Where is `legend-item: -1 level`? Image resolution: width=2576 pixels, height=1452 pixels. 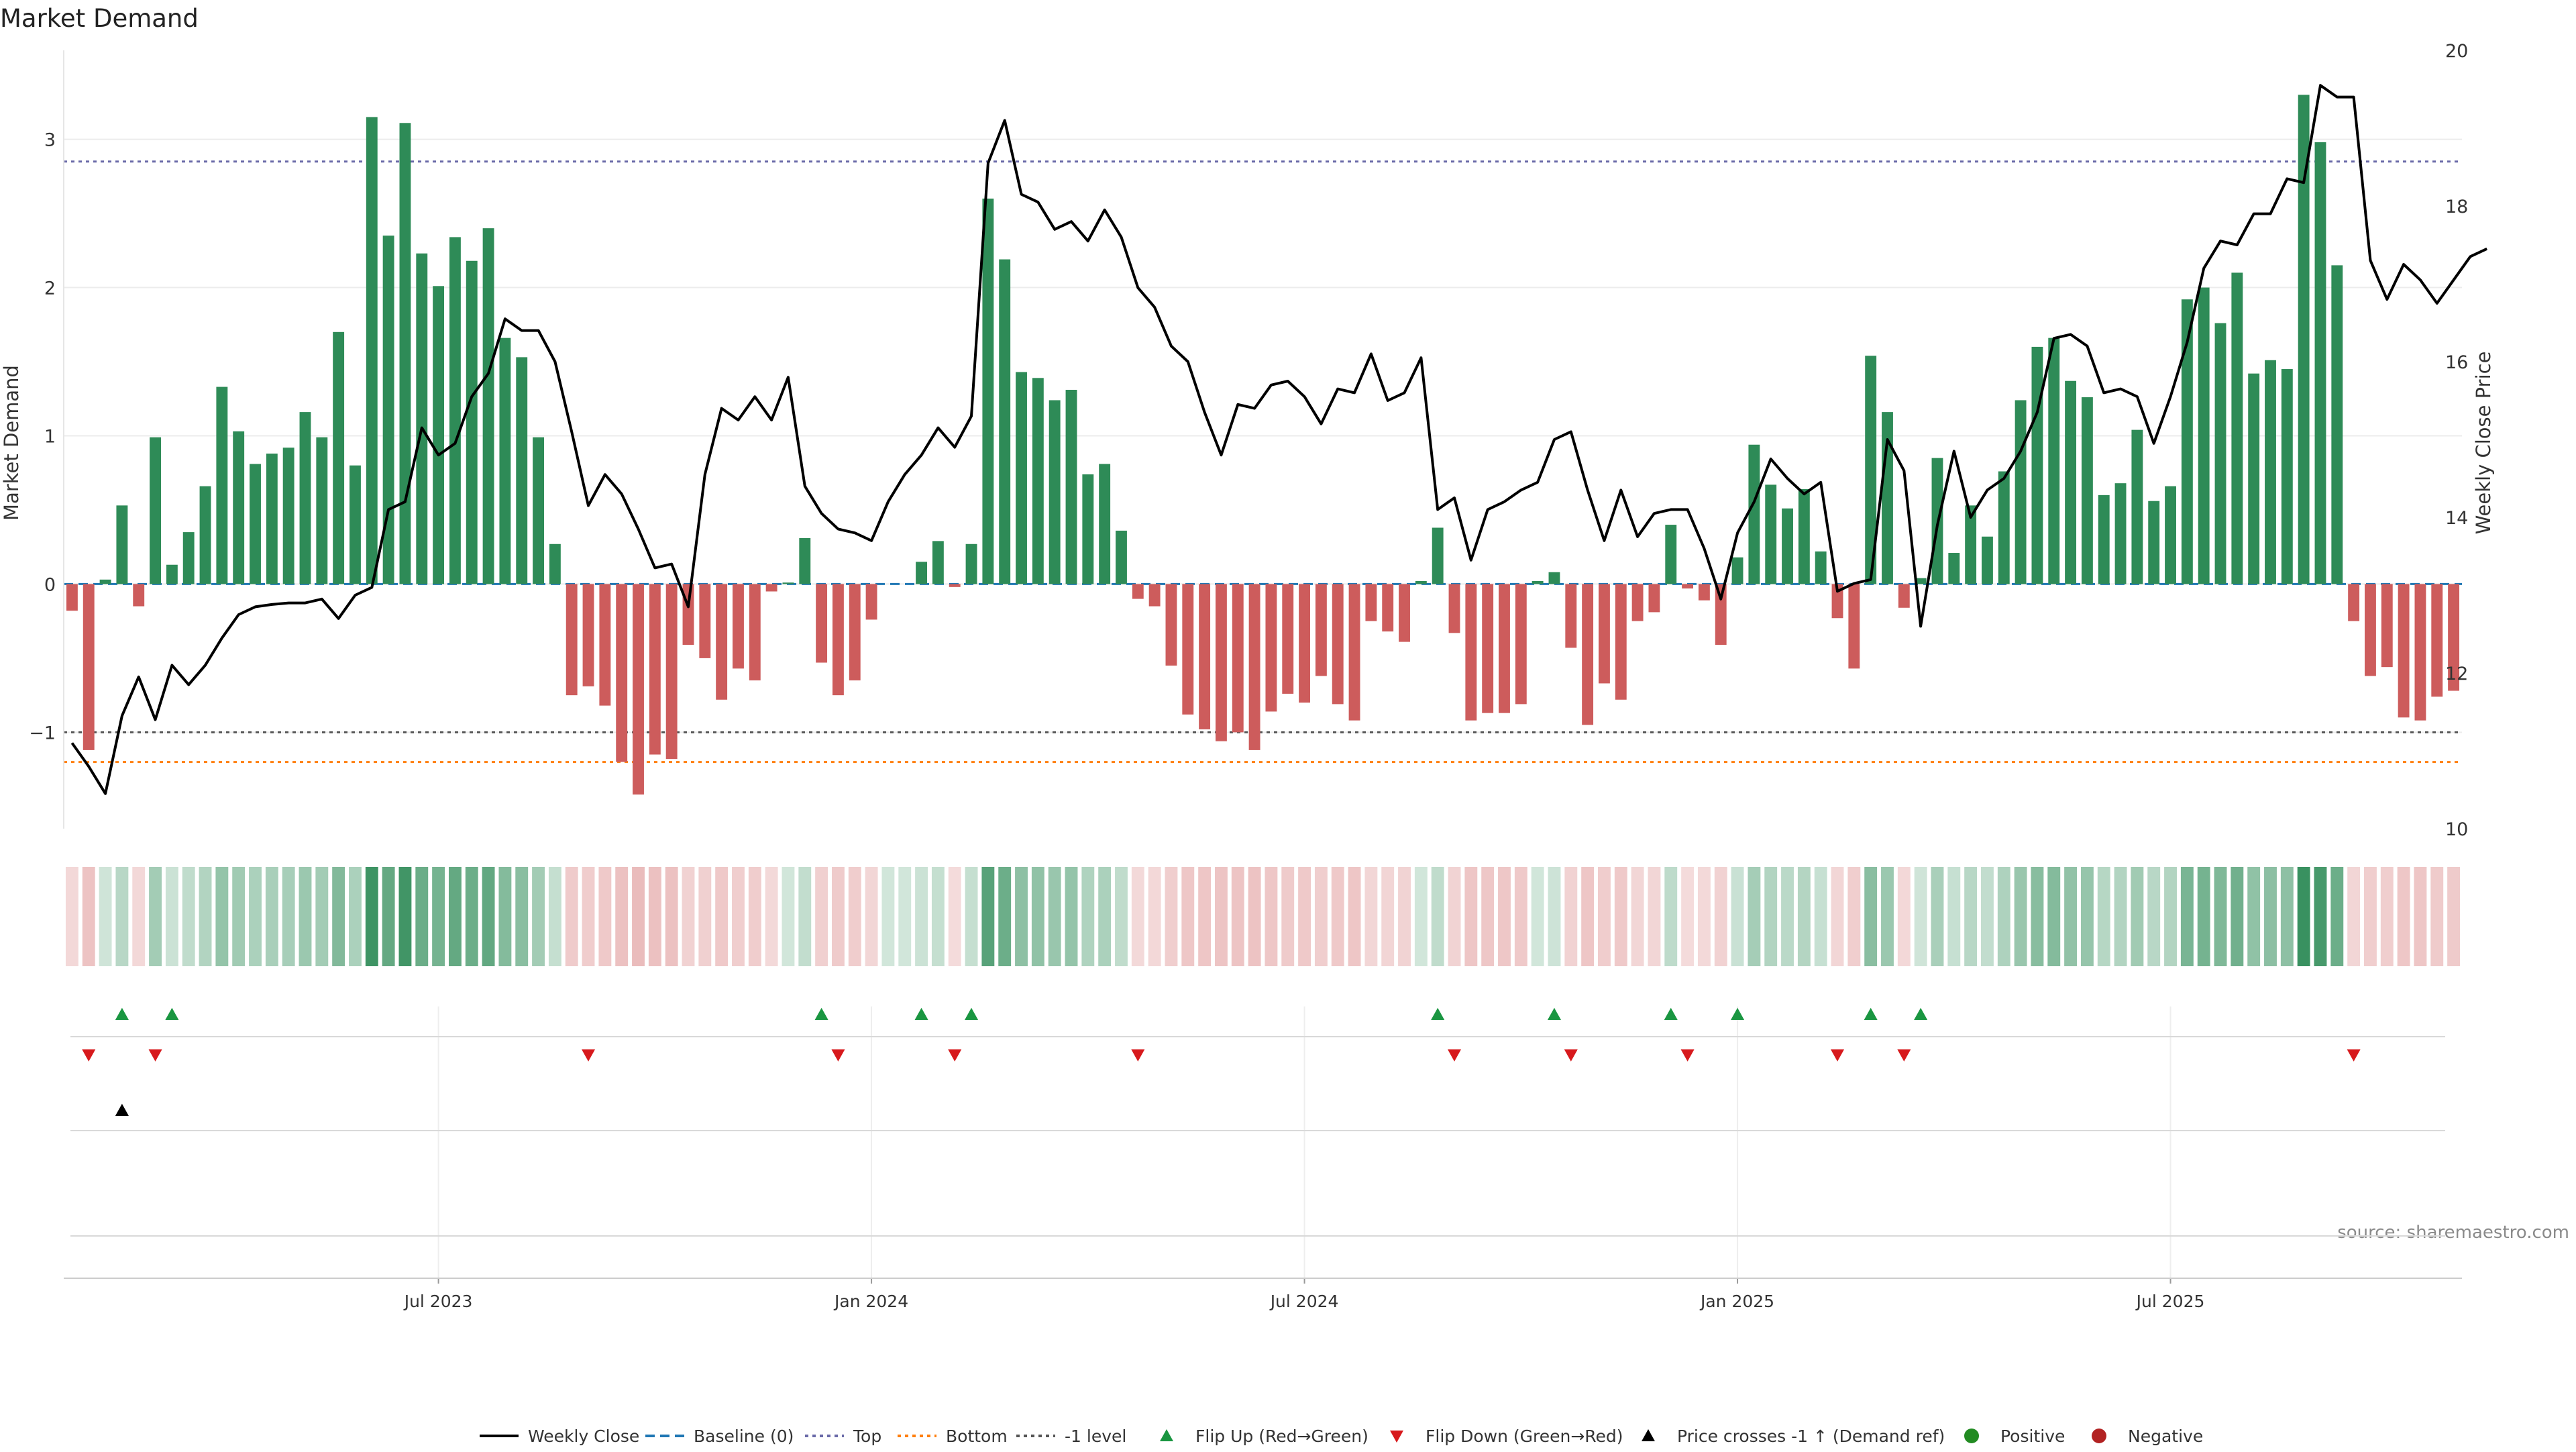 legend-item: -1 level is located at coordinates (1071, 1437).